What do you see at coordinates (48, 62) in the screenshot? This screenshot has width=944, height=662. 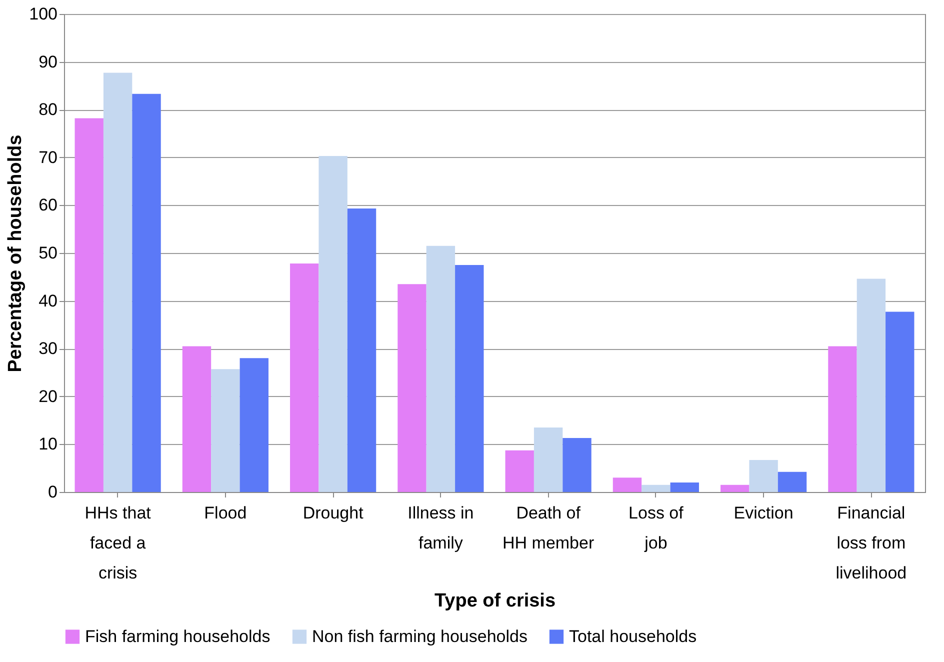 I see `y-tick-label: 90` at bounding box center [48, 62].